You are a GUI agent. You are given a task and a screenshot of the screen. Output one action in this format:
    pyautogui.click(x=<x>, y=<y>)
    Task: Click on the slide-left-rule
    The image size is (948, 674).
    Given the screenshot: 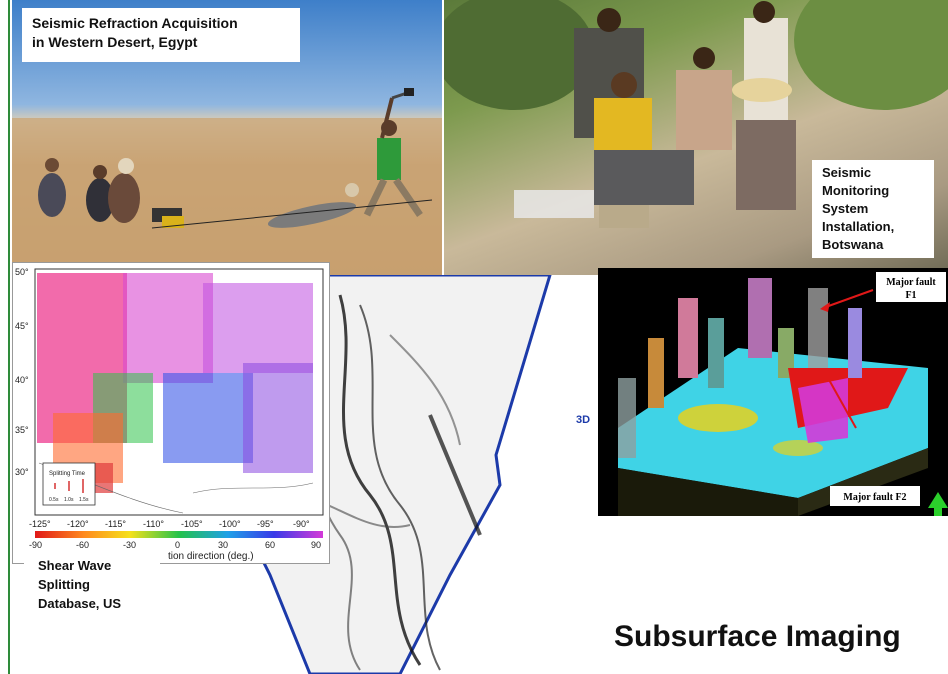 What is the action you would take?
    pyautogui.click(x=9, y=337)
    